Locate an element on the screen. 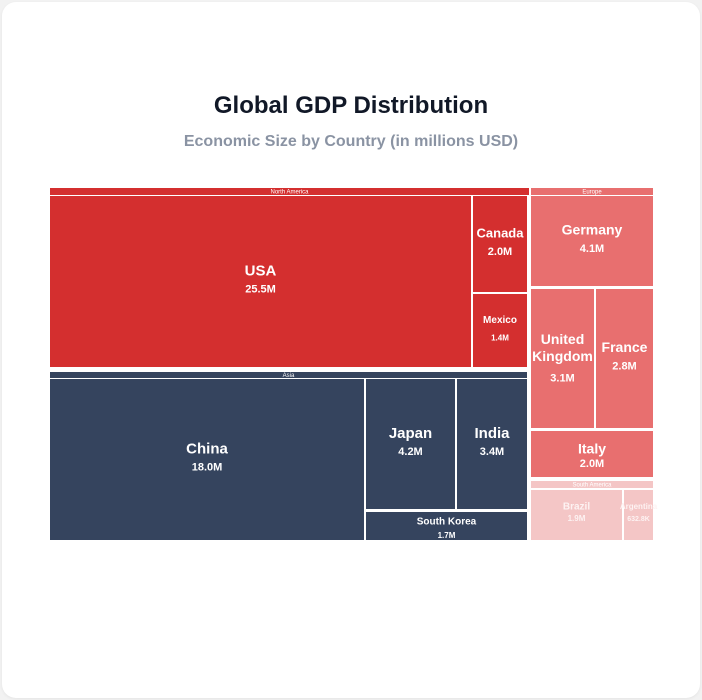 This screenshot has width=702, height=700. cell-mexico: Mexico 1.4M is located at coordinates (500, 330).